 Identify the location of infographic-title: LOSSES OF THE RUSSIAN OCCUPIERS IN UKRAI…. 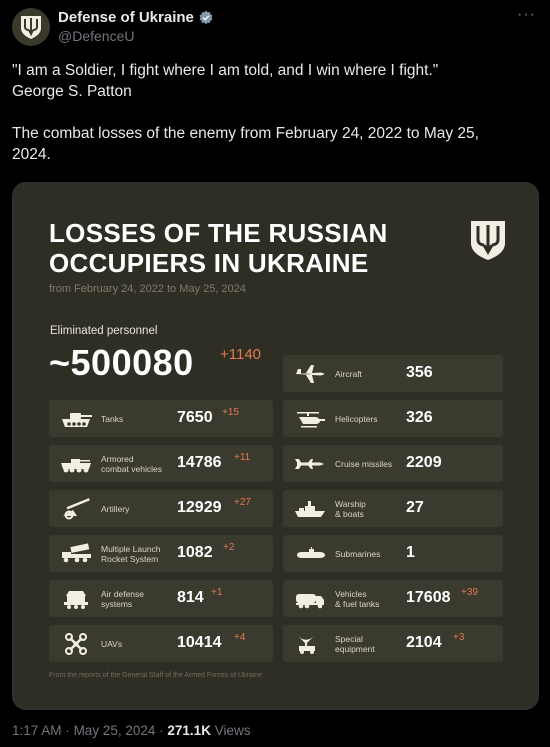
(218, 248).